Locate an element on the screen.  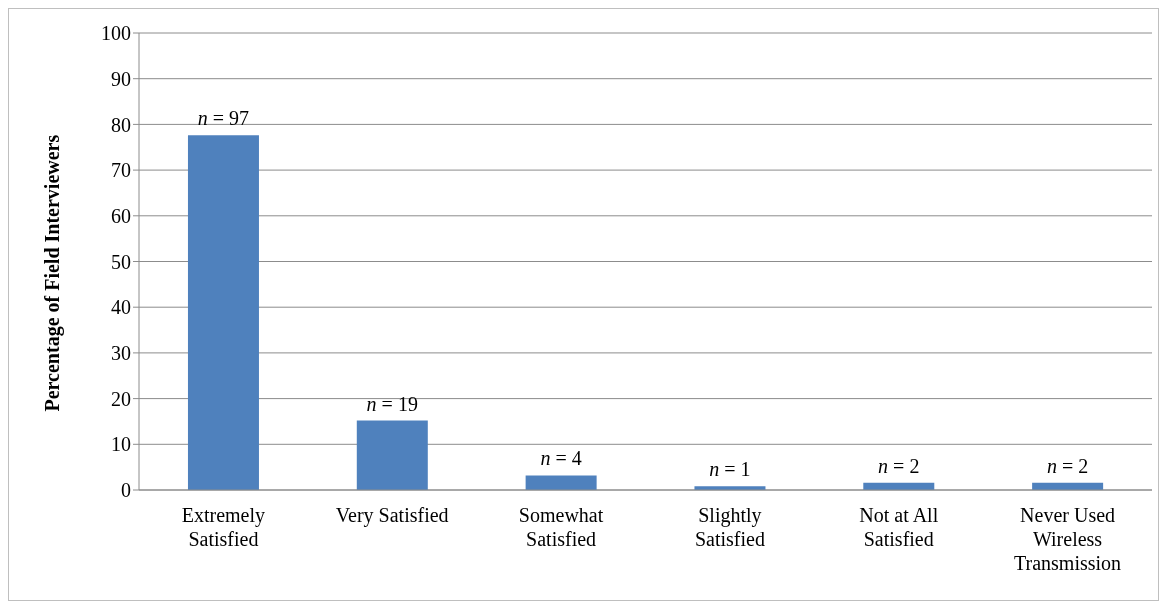
y-tick-label: 20 is located at coordinates (121, 398).